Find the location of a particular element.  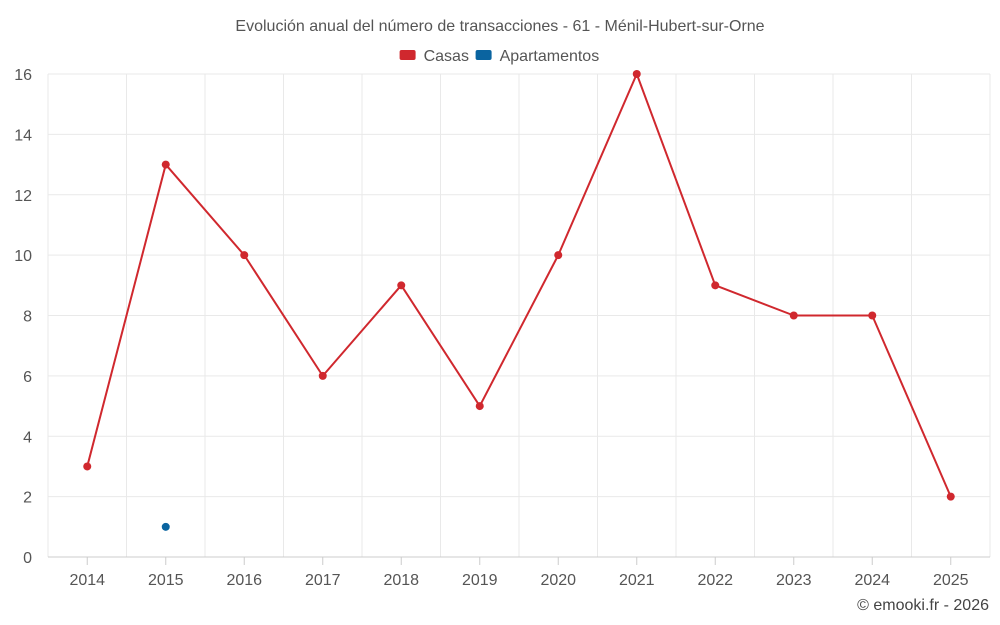

x-tick-label: 2015 is located at coordinates (166, 580).